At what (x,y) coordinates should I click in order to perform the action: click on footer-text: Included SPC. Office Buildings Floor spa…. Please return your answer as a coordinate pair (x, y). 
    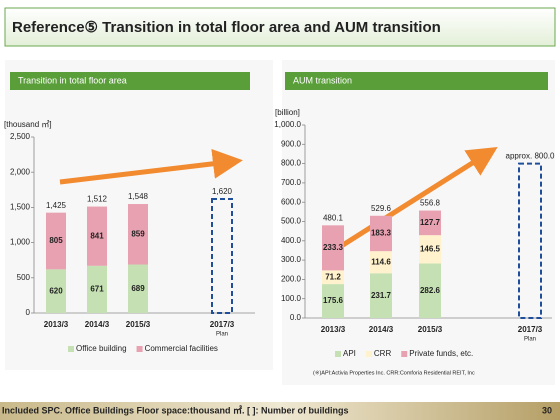
    Looking at the image, I should click on (175, 409).